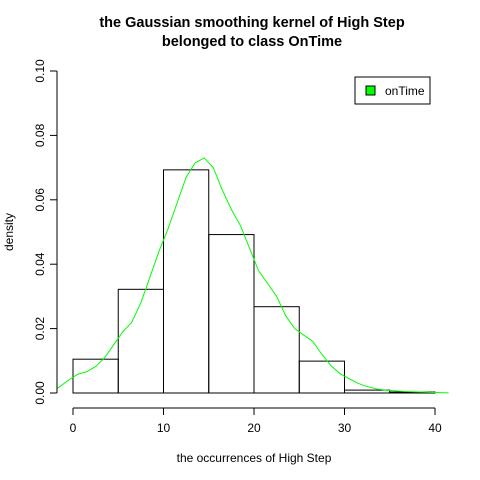  What do you see at coordinates (45, 232) in the screenshot?
I see `y-axis: 0.00 0.02 0.04 0.06 0.08 0.10` at bounding box center [45, 232].